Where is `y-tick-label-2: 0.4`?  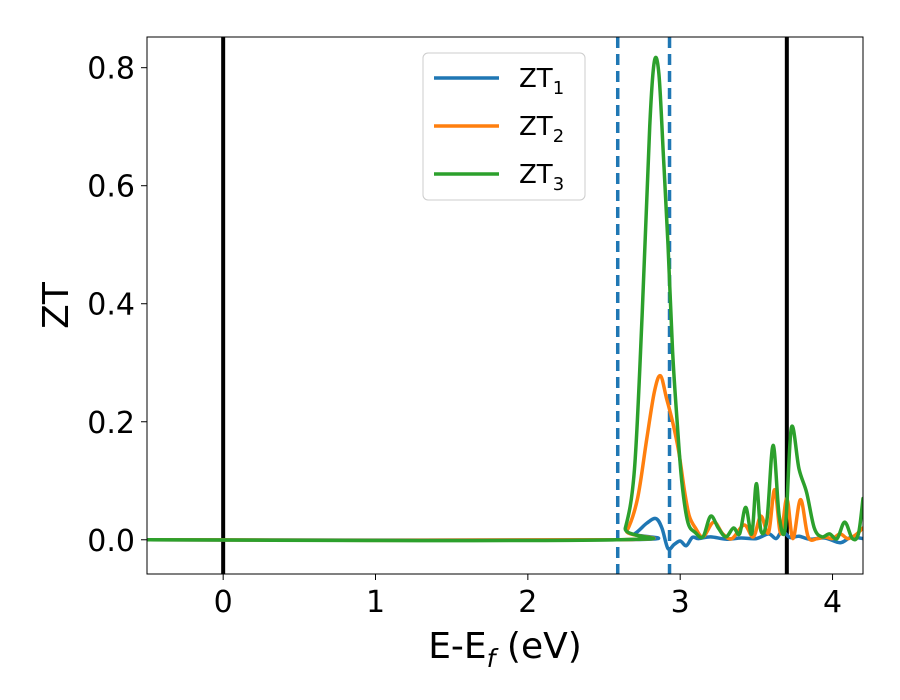
y-tick-label-2: 0.4 is located at coordinates (111, 305).